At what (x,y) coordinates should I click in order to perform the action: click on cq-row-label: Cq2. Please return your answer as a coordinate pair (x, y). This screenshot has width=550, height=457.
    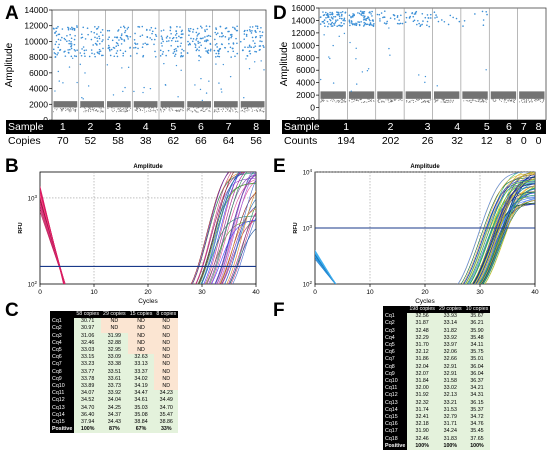
    Looking at the image, I should click on (395, 324).